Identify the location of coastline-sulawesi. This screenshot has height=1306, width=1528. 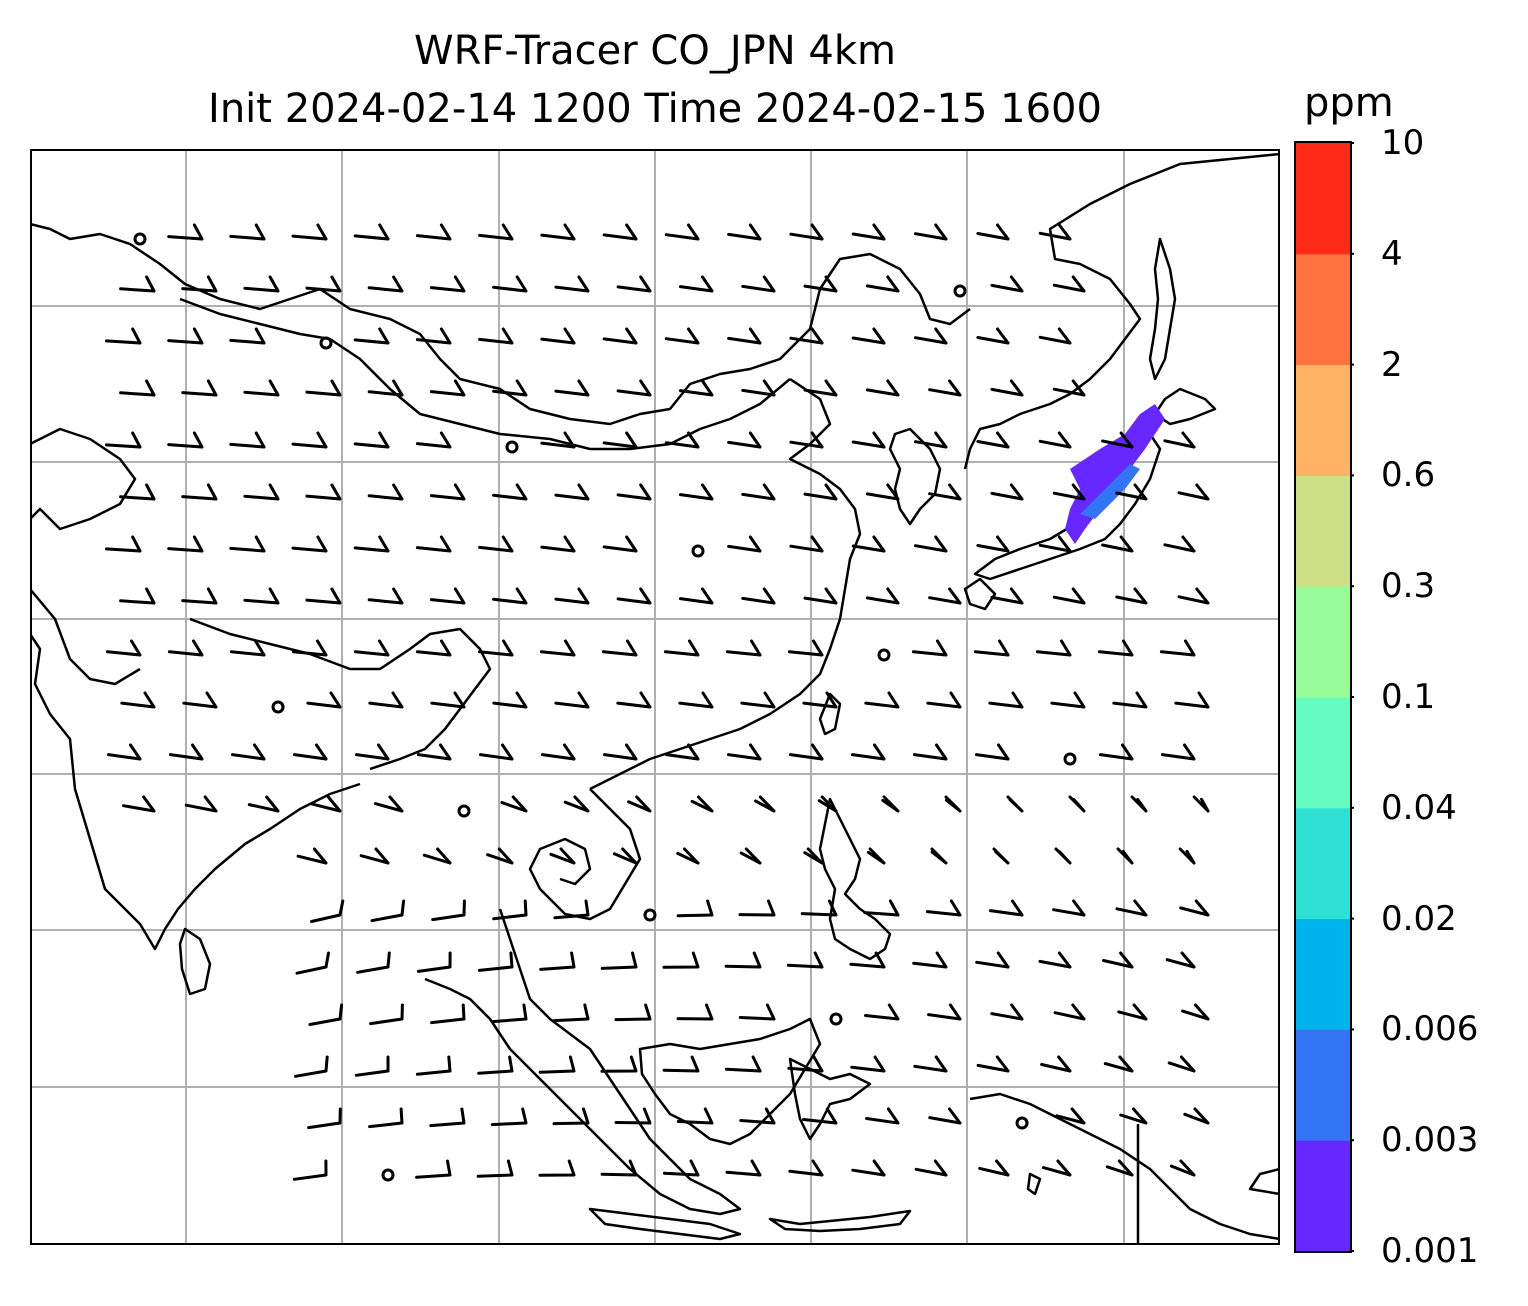
(830, 1099).